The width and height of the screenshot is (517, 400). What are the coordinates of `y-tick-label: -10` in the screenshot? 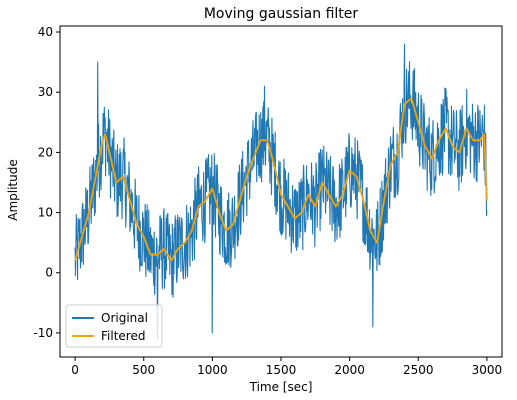 It's located at (43, 333).